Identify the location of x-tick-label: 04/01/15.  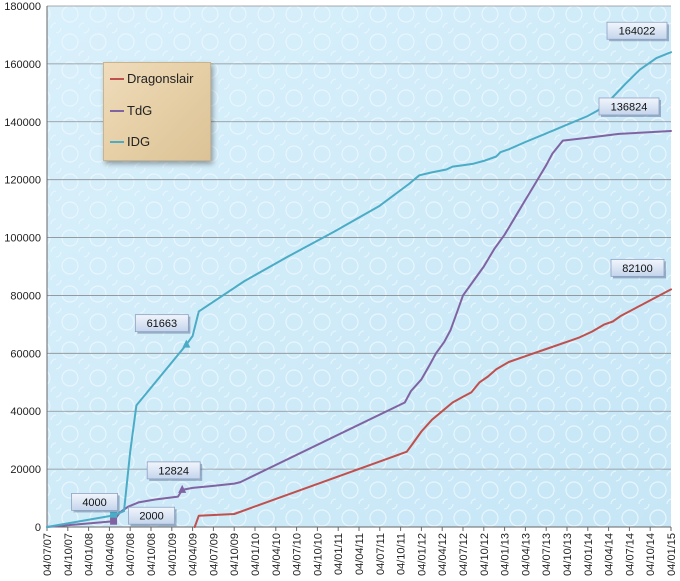
(672, 554).